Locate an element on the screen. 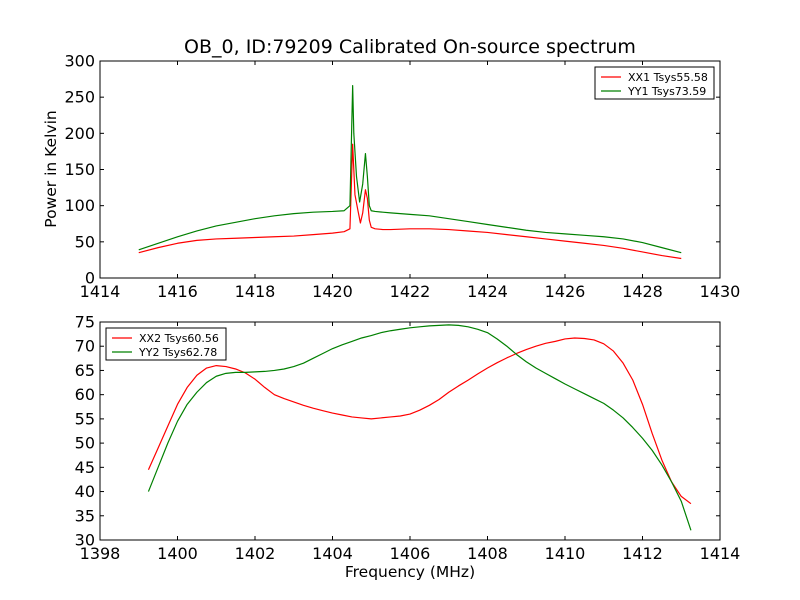  x-tick-label-0-5: 1424 is located at coordinates (487, 291).